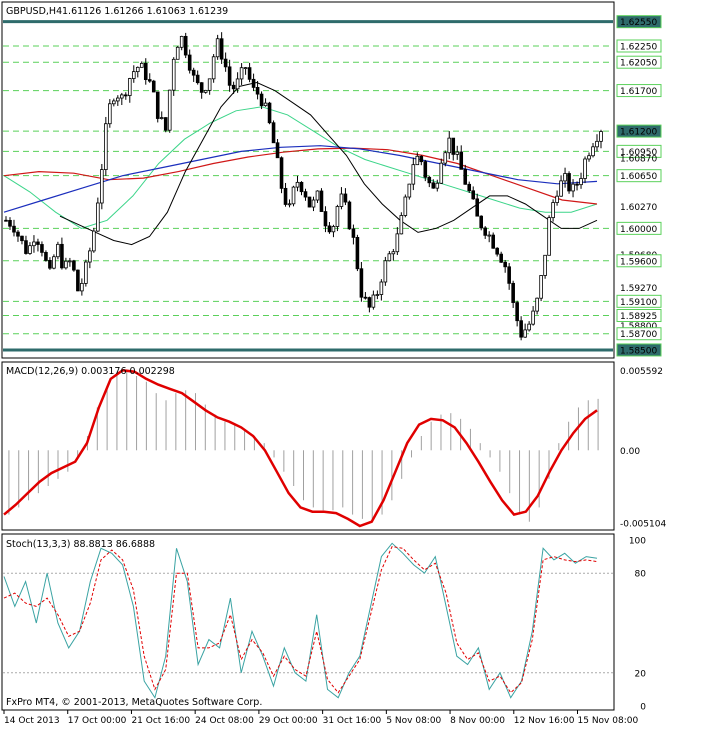 The width and height of the screenshot is (715, 729). I want to click on price-tag-label: 1.60000, so click(638, 230).